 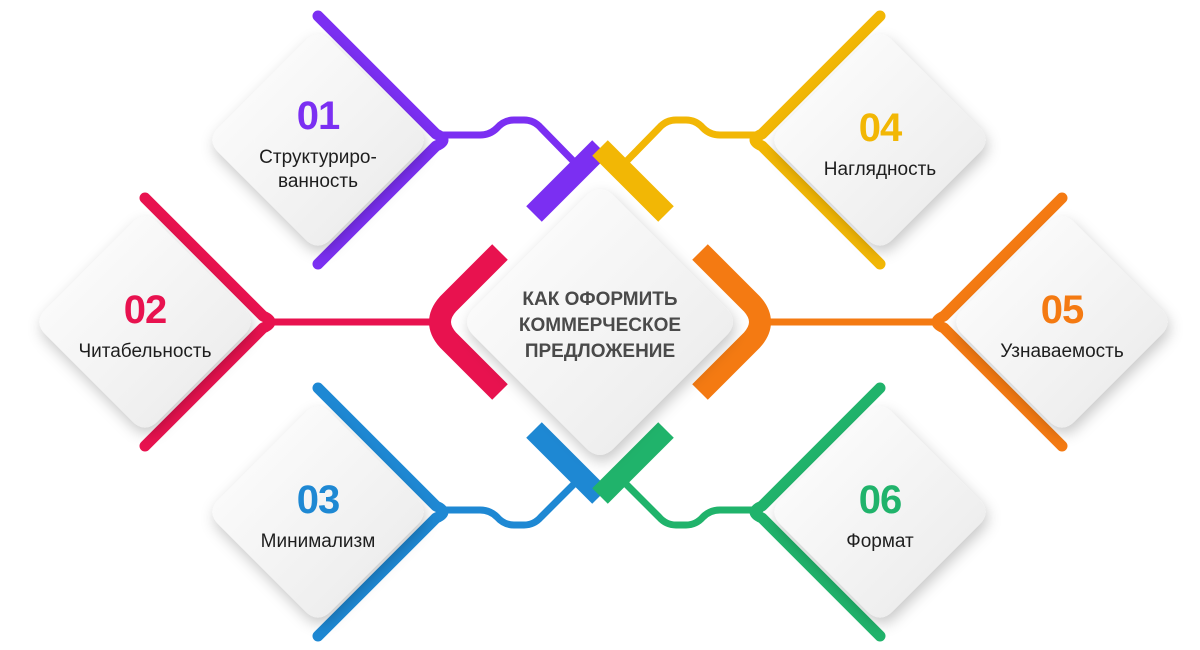 I want to click on center-title: КАК ОФОРМИТЬ КОММЕРЧЕСКОЕ ПРЕДЛОЖЕНИЕ, so click(x=600, y=325).